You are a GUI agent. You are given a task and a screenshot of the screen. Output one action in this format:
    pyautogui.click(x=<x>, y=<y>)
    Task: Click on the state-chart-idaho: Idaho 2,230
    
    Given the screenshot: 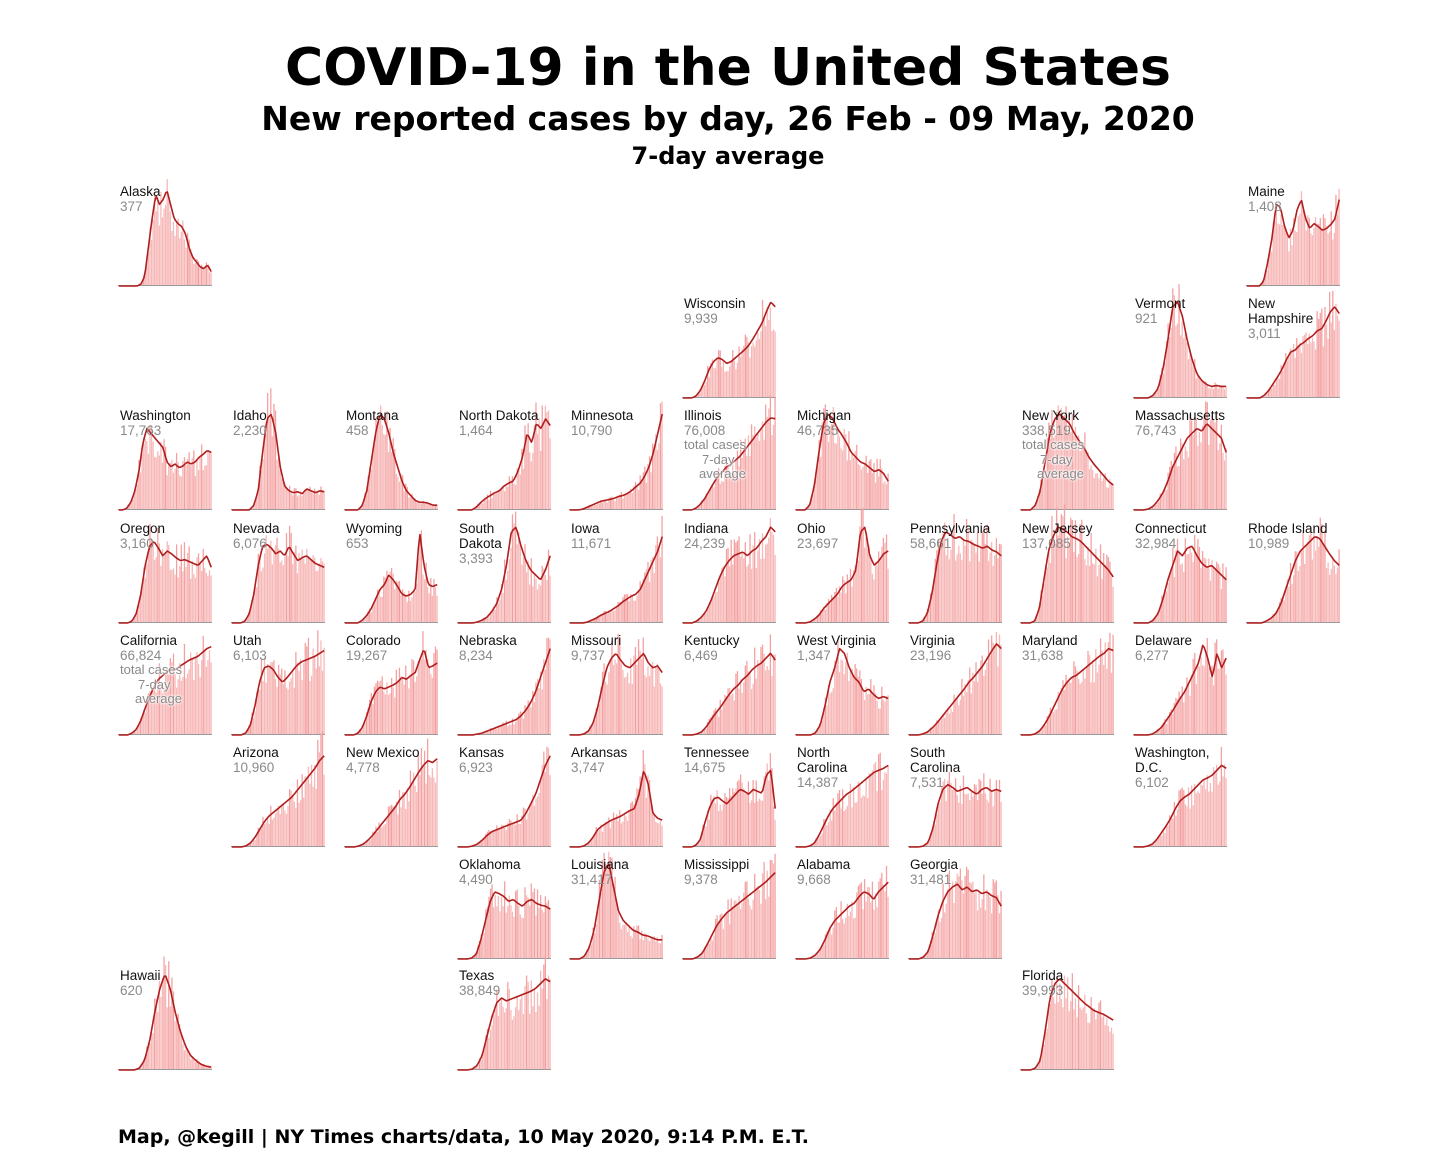 What is the action you would take?
    pyautogui.click(x=279, y=449)
    